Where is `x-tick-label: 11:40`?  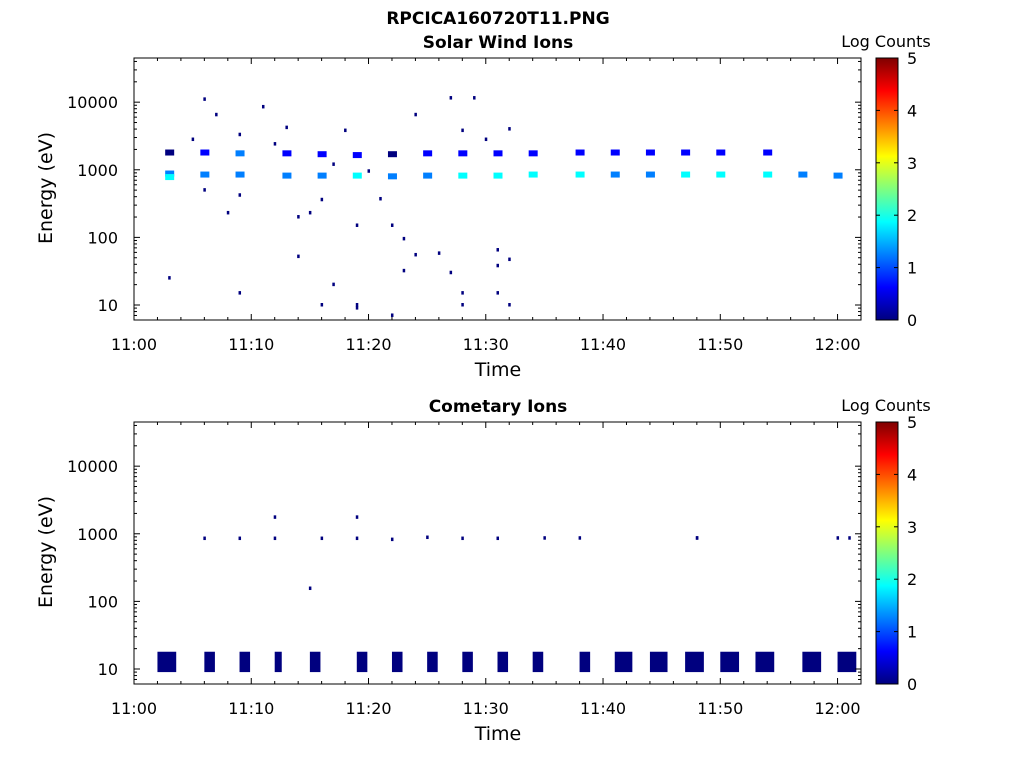
x-tick-label: 11:40 is located at coordinates (603, 344).